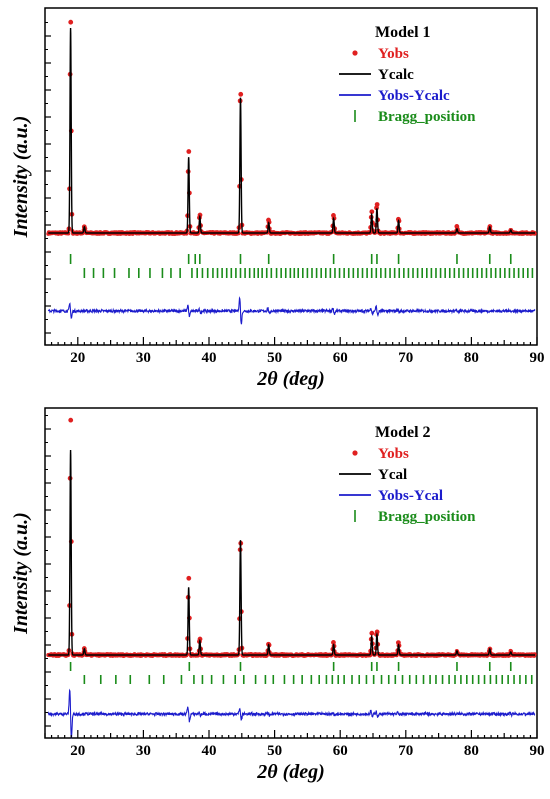 This screenshot has height=799, width=550. Describe the element at coordinates (396, 75) in the screenshot. I see `legend-label: Ycalc` at that location.